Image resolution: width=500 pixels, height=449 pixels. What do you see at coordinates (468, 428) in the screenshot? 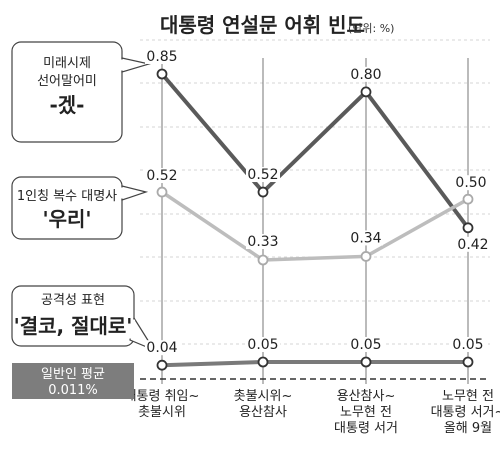
I see `category-label-3-2: 올해 9월` at bounding box center [468, 428].